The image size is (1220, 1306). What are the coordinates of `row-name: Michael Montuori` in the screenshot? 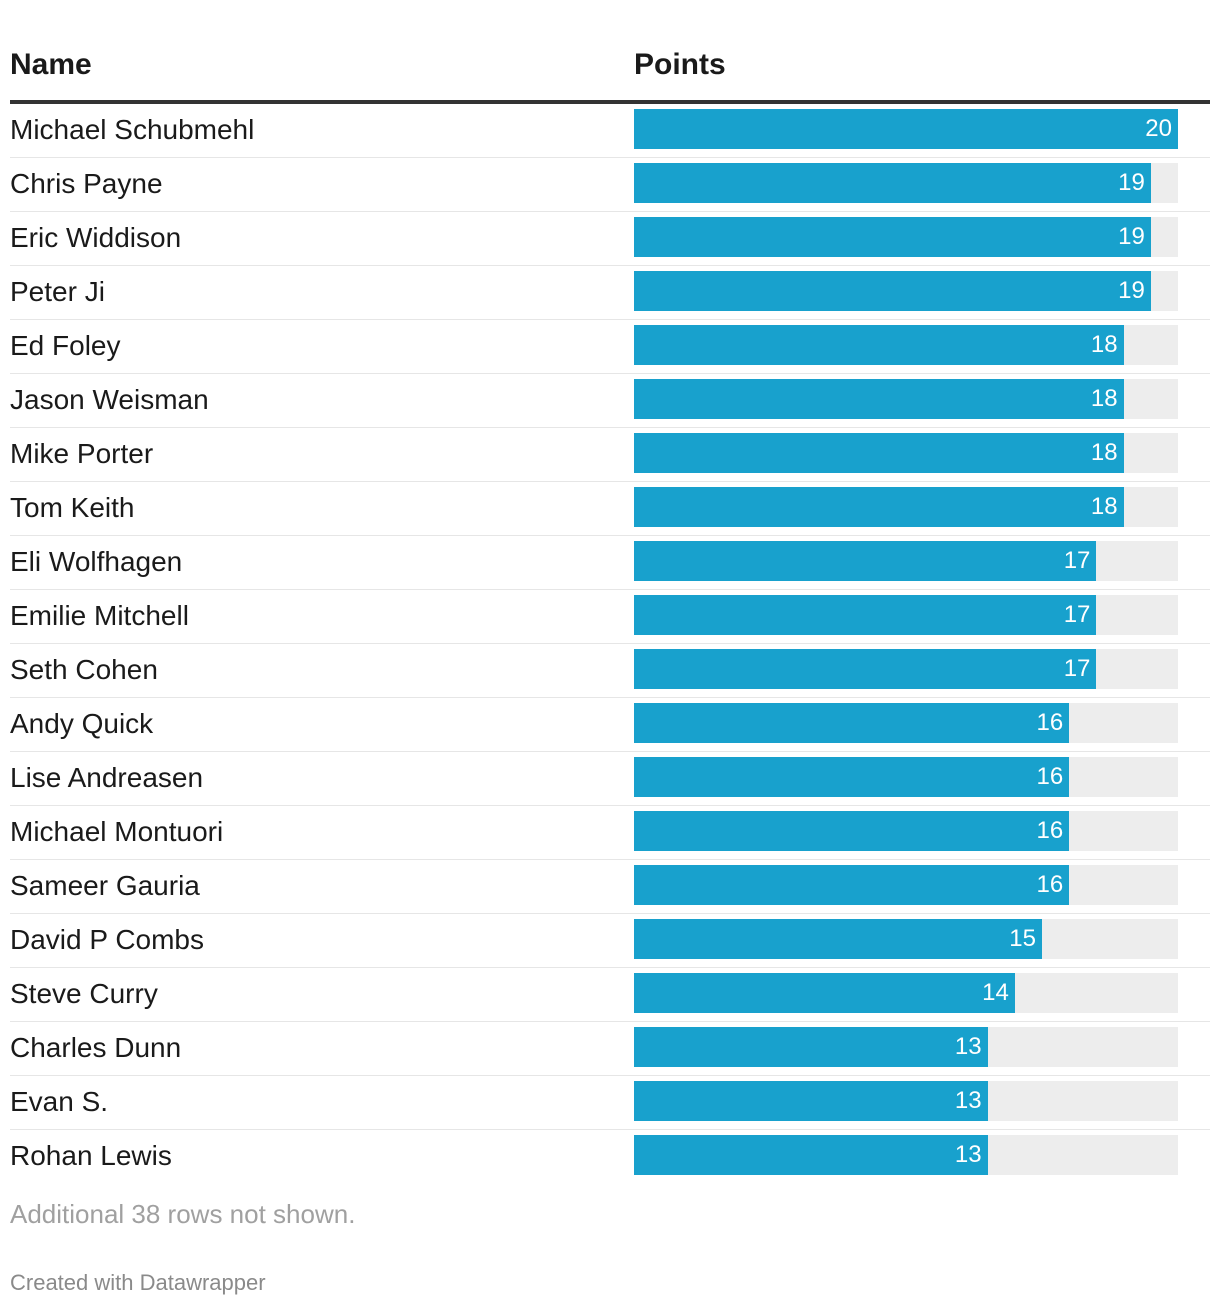 It's located at (117, 831).